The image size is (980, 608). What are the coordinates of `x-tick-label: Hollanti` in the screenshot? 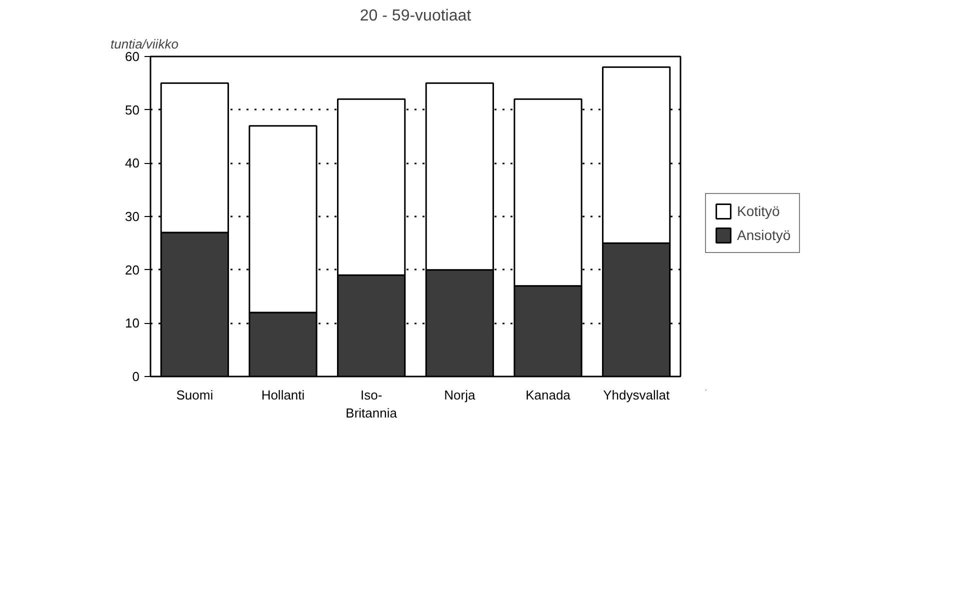 It's located at (283, 395).